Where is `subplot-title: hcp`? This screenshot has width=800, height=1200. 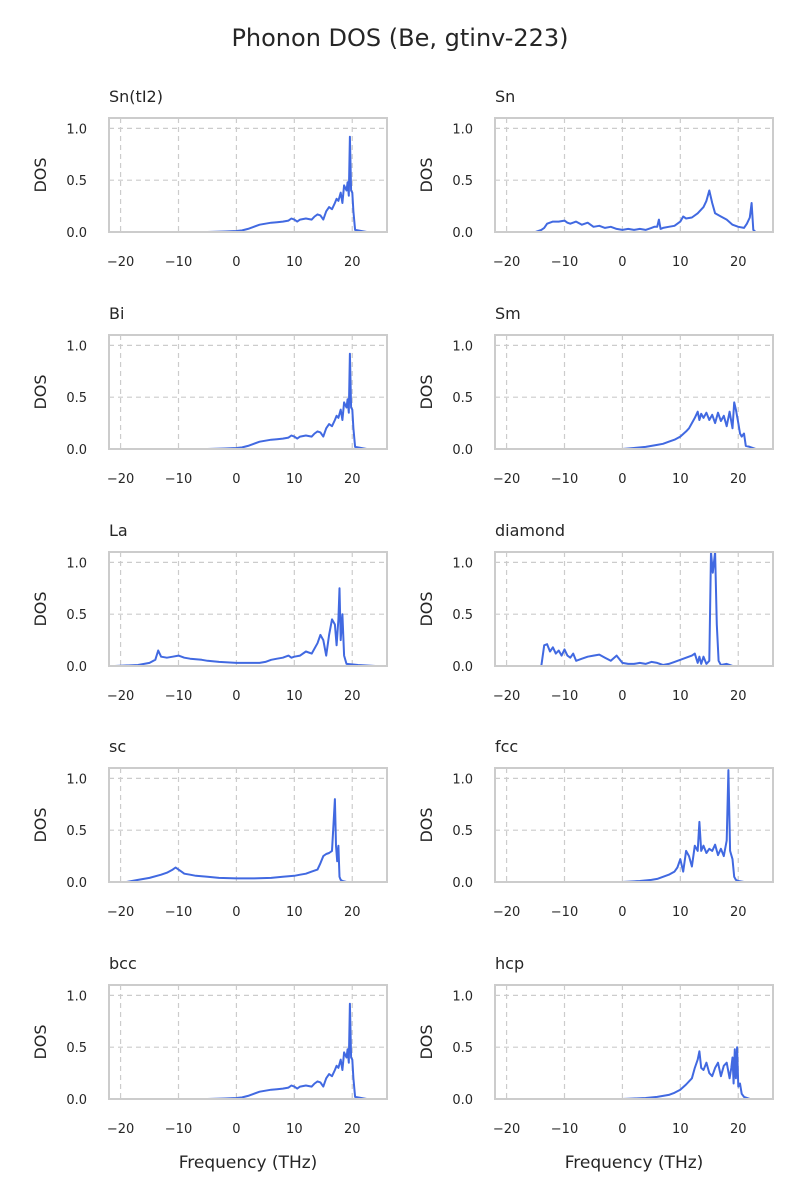
subplot-title: hcp is located at coordinates (509, 963).